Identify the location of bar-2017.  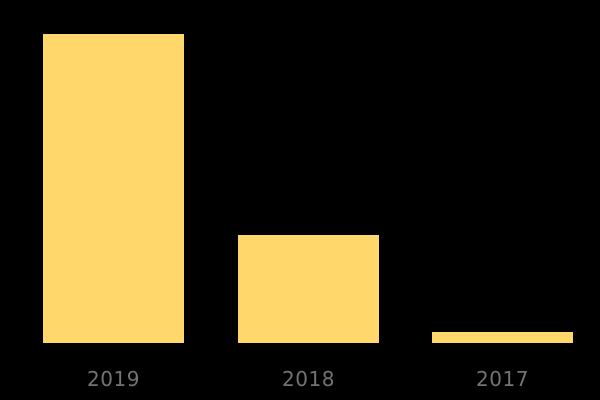
(502, 337).